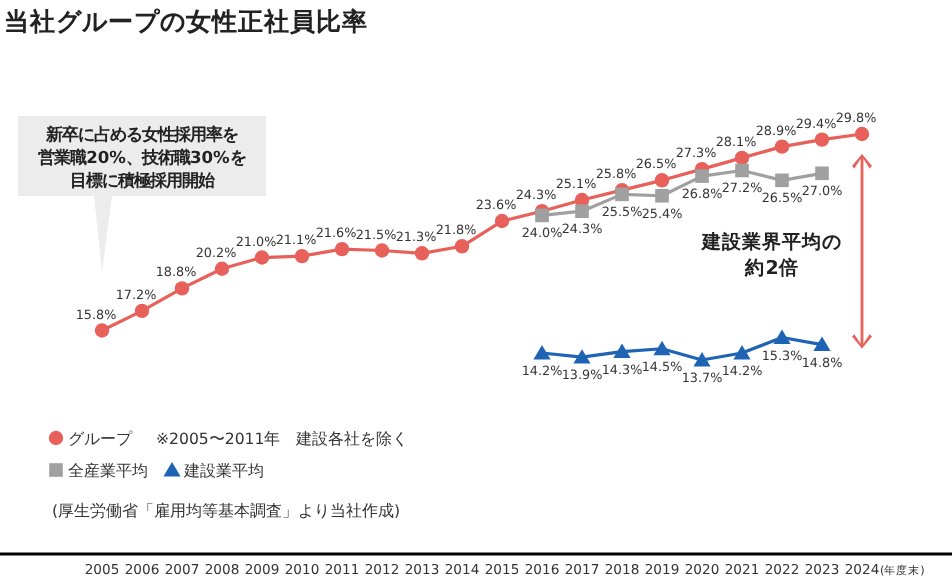 This screenshot has width=952, height=578. What do you see at coordinates (141, 134) in the screenshot?
I see `annotation: 新卒に占める女性採用率を` at bounding box center [141, 134].